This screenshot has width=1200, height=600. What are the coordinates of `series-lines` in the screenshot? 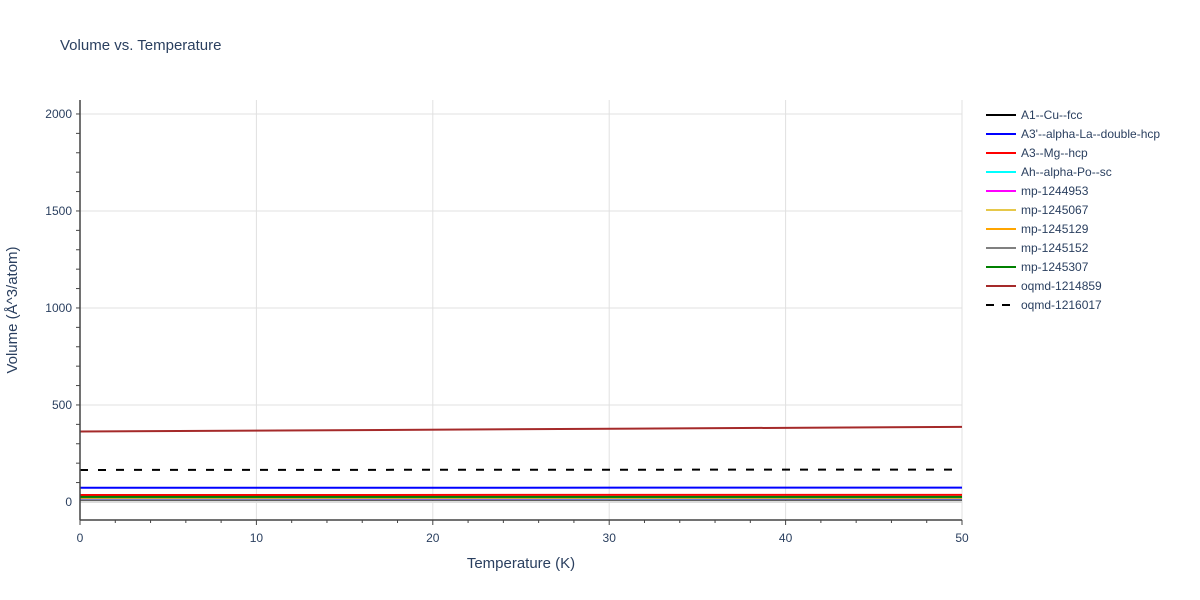 It's located at (521, 463).